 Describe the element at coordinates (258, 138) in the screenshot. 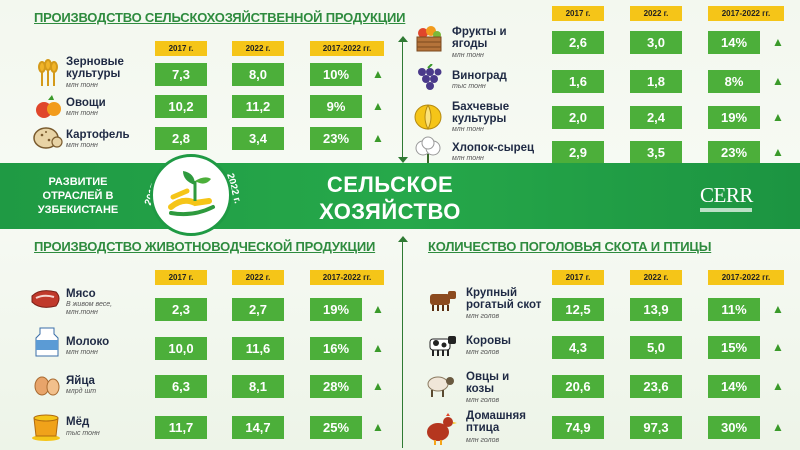

I see `crop-value-2022-potato: 3,4` at that location.